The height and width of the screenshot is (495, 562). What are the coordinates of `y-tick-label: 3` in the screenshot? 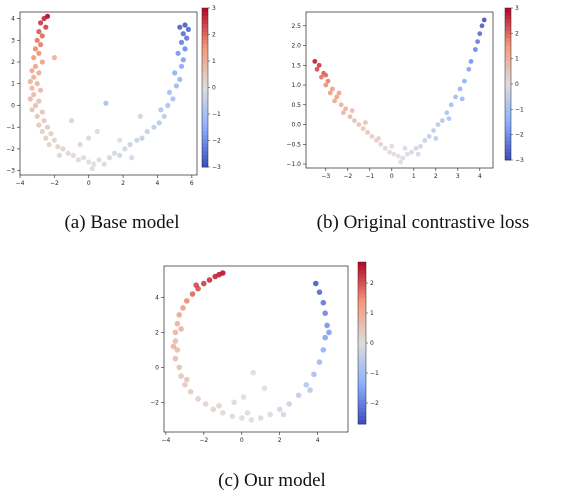 It's located at (13, 40).